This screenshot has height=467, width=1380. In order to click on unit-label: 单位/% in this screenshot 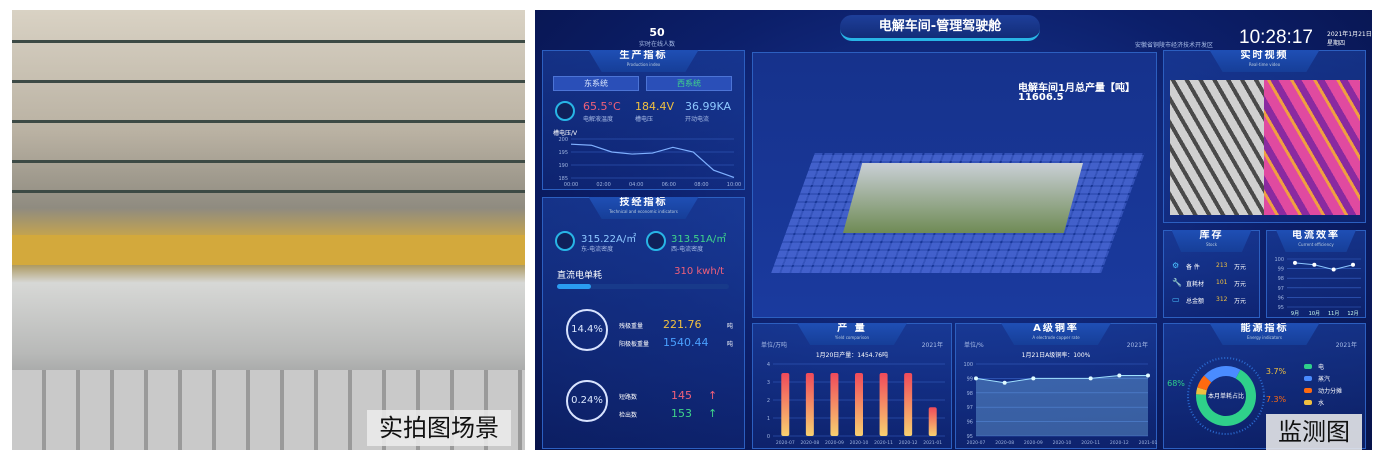, I will do `click(974, 345)`.